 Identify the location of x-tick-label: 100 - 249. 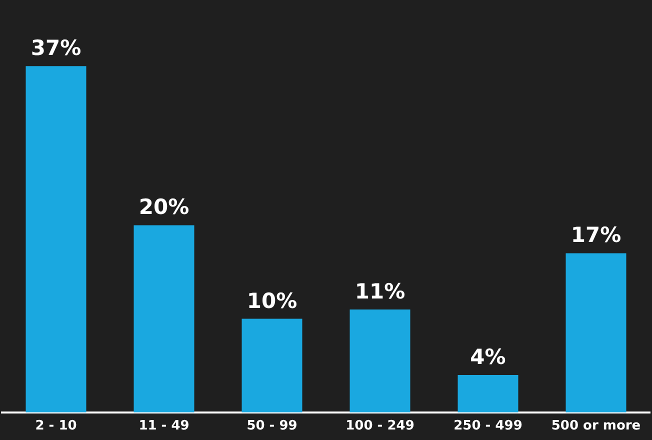
(380, 426).